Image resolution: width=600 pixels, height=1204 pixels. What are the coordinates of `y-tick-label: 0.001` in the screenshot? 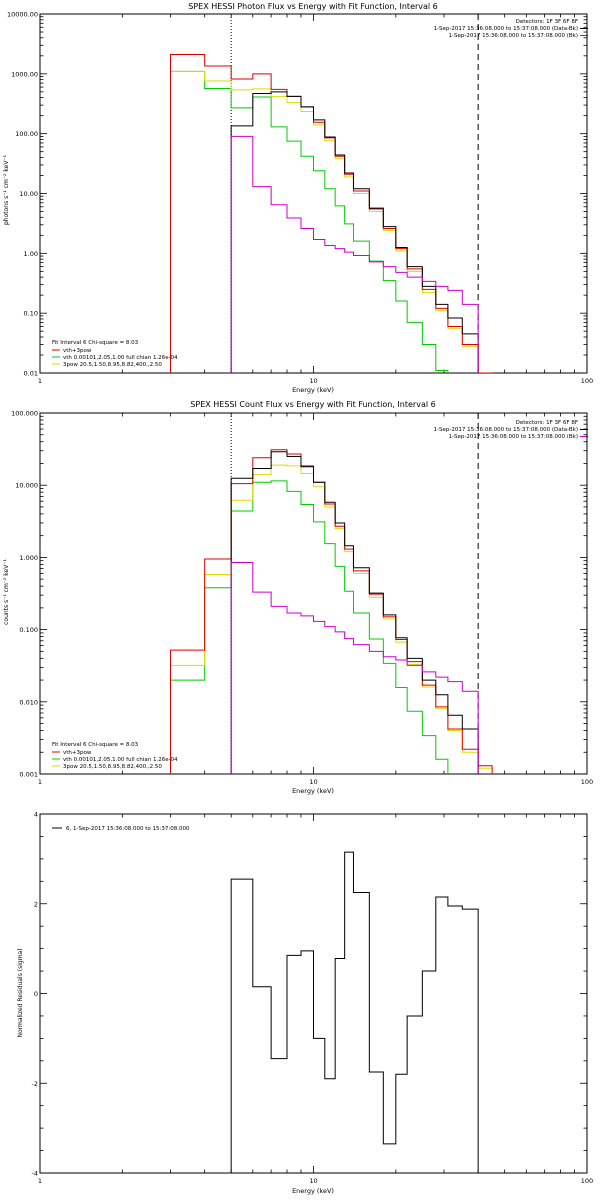 It's located at (28, 775).